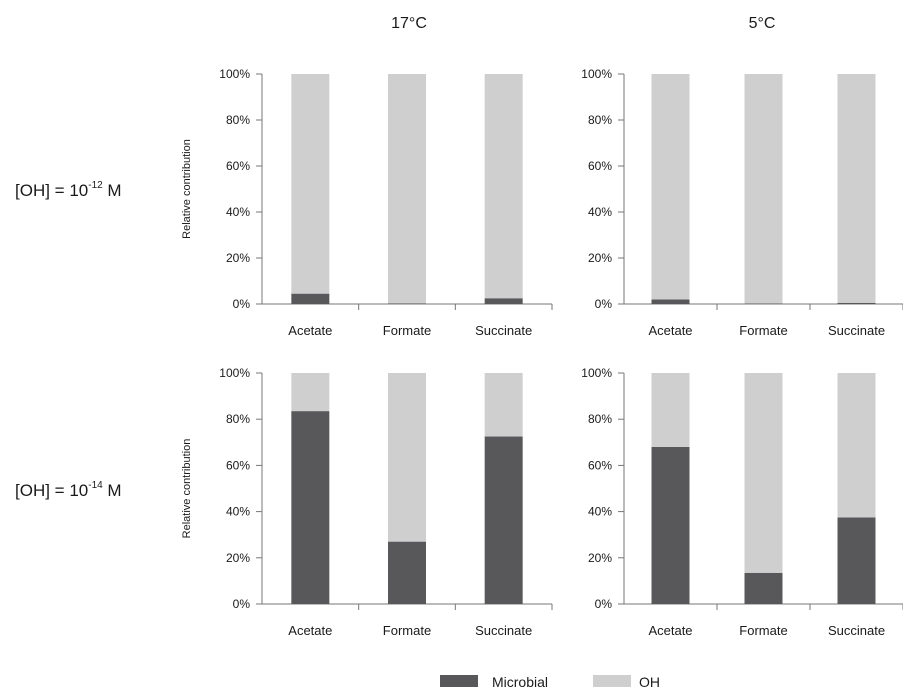  I want to click on legend-swatch-microbial, so click(459, 681).